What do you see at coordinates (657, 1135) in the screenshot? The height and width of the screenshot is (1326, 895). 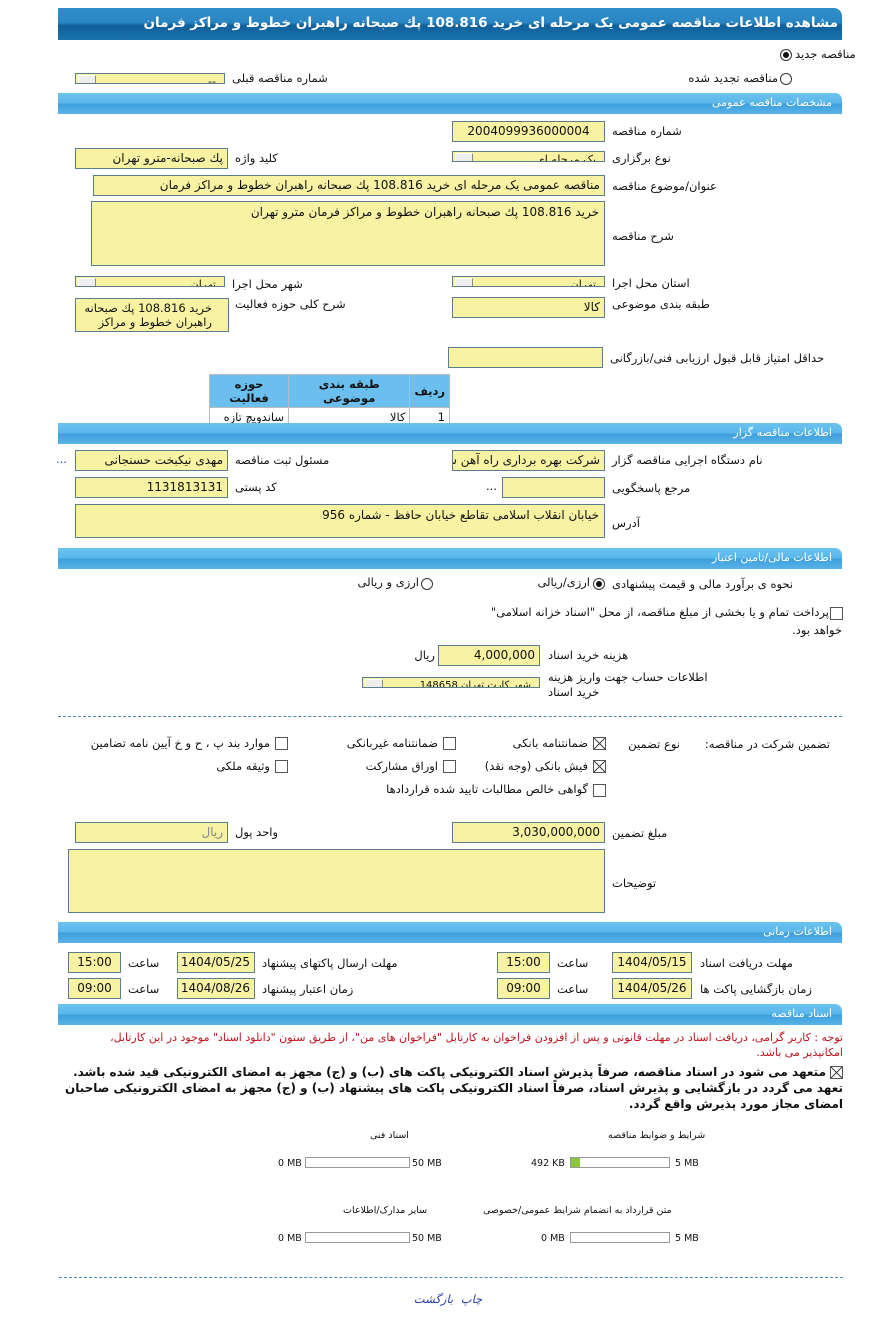 I see `file-name: شرایط و ضوابط مناقصه` at bounding box center [657, 1135].